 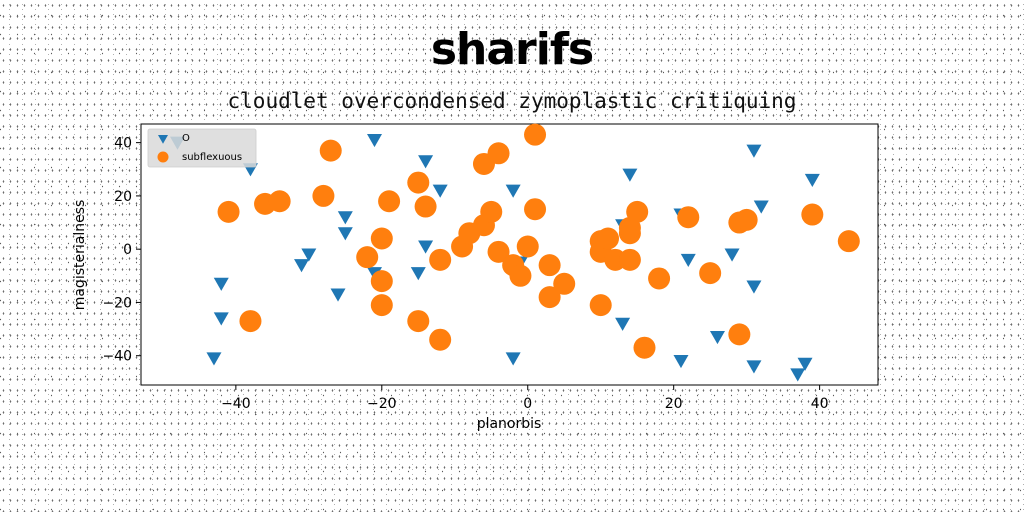 What do you see at coordinates (117, 303) in the screenshot?
I see `y-tick-label: −20` at bounding box center [117, 303].